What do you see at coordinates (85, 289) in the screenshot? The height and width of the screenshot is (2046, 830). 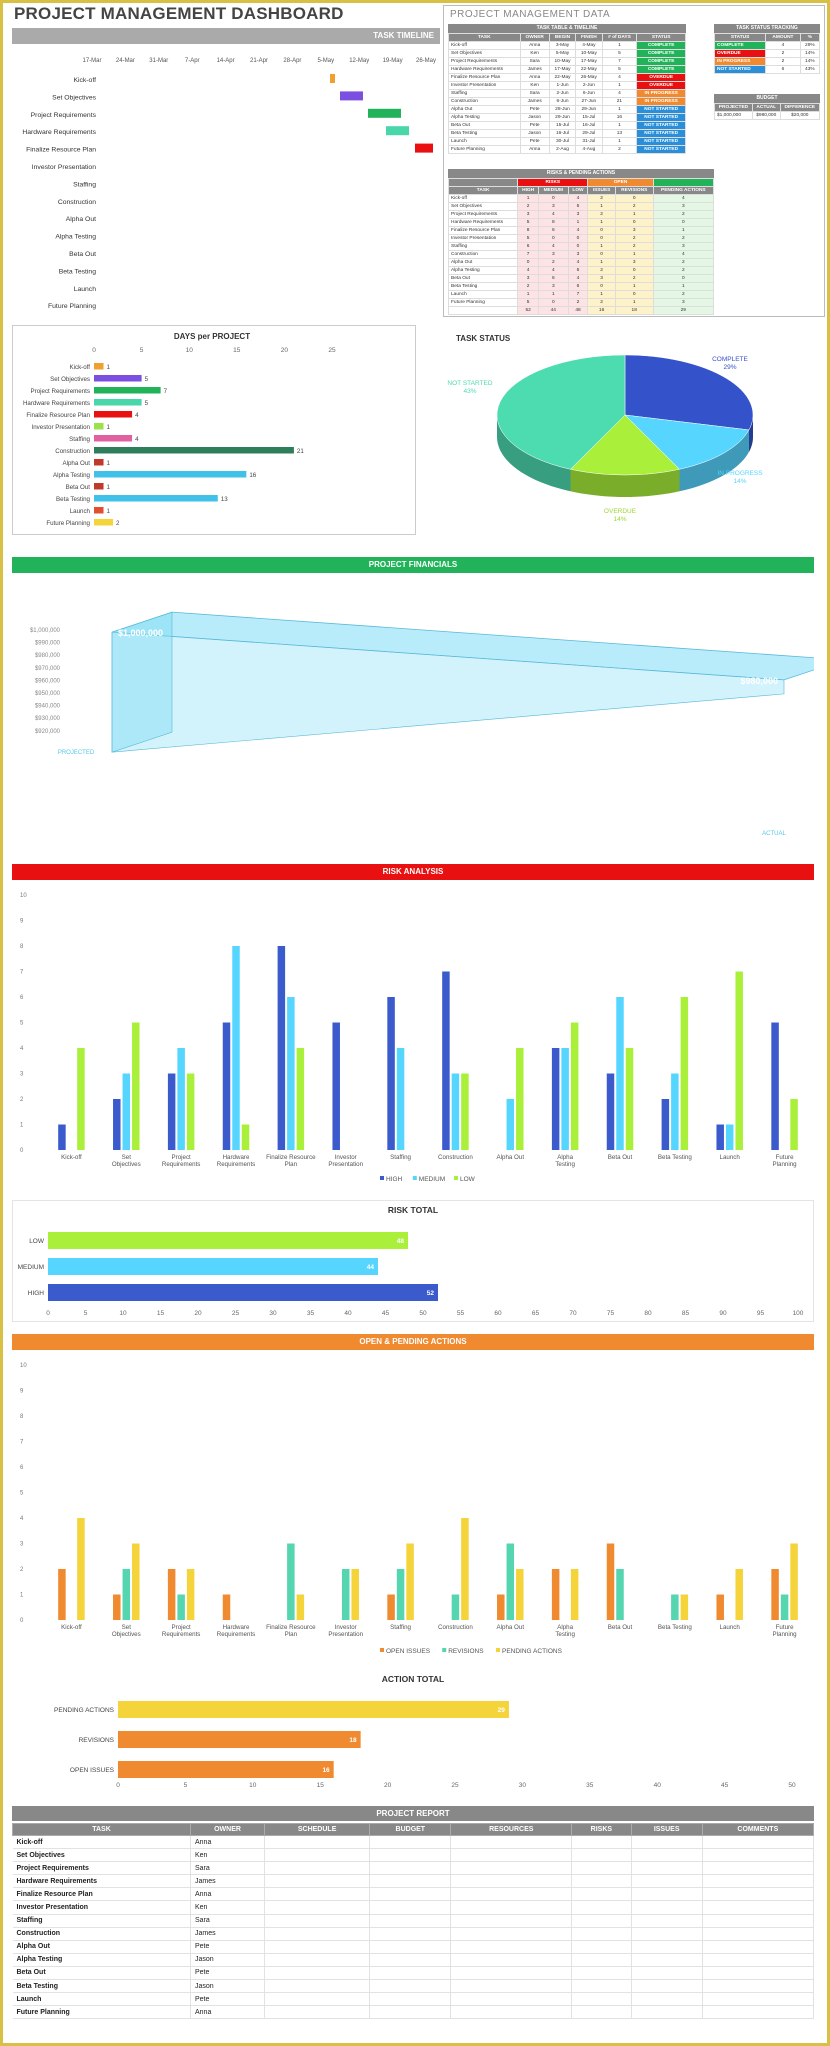 I see `timeline-task-label: Launch` at bounding box center [85, 289].